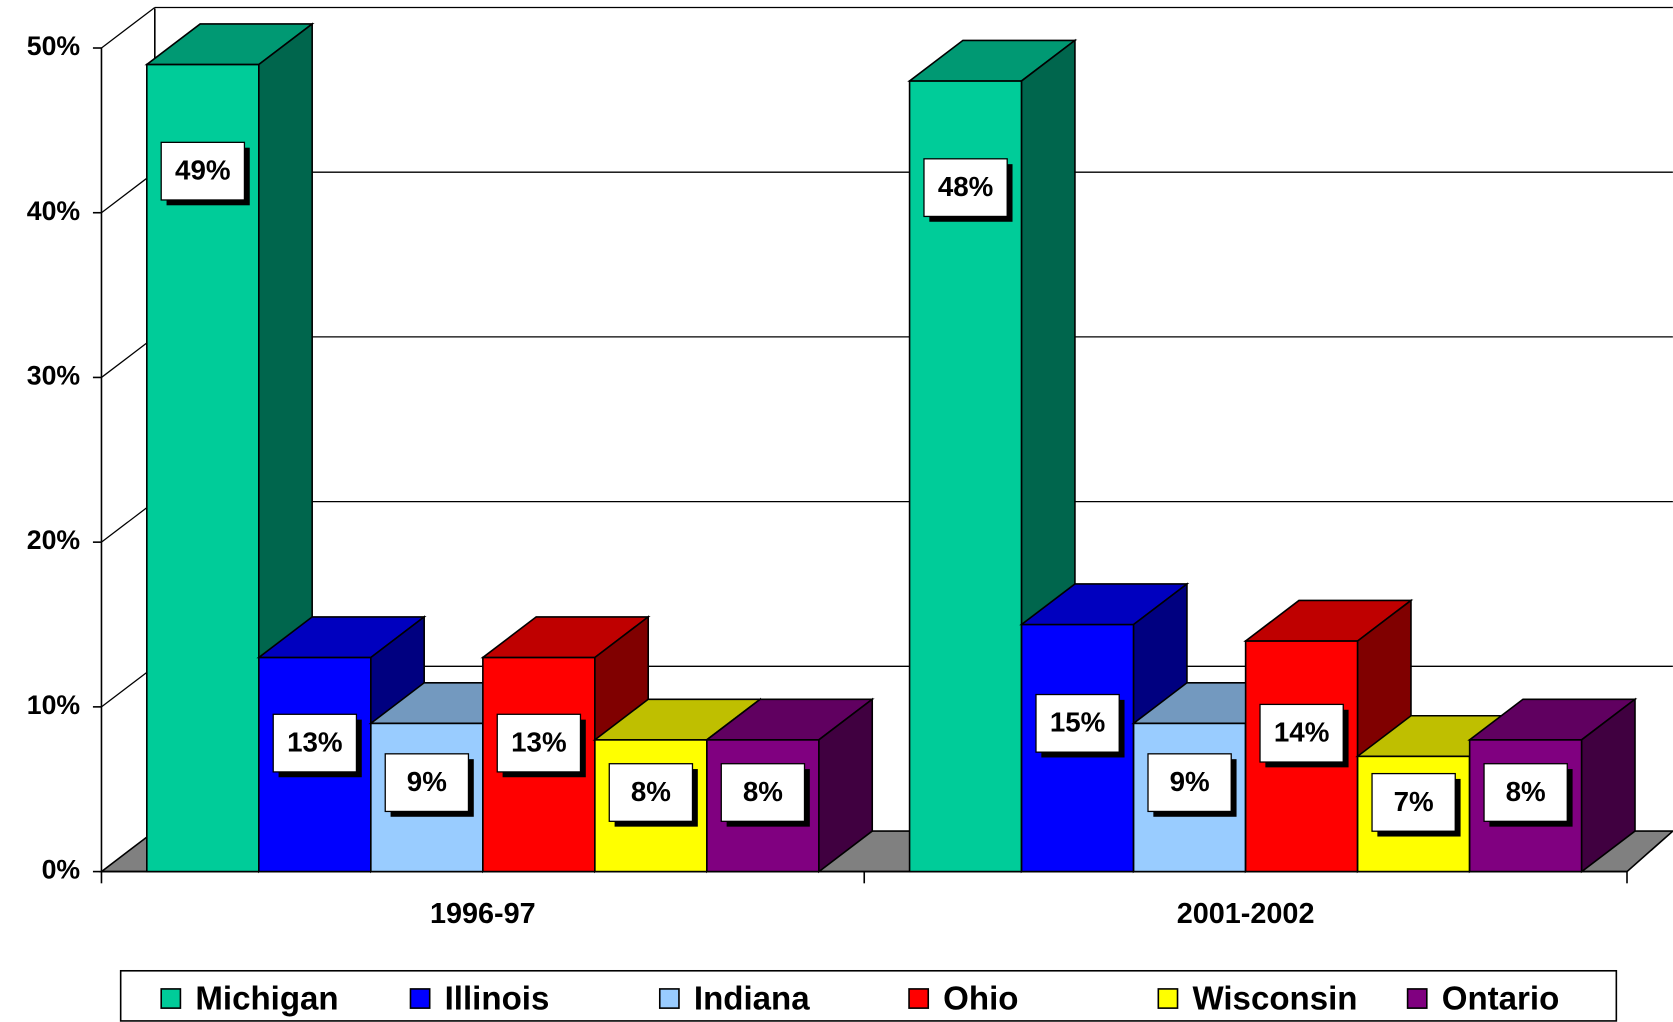 This screenshot has height=1022, width=1673. I want to click on value-label: 49%, so click(202, 170).